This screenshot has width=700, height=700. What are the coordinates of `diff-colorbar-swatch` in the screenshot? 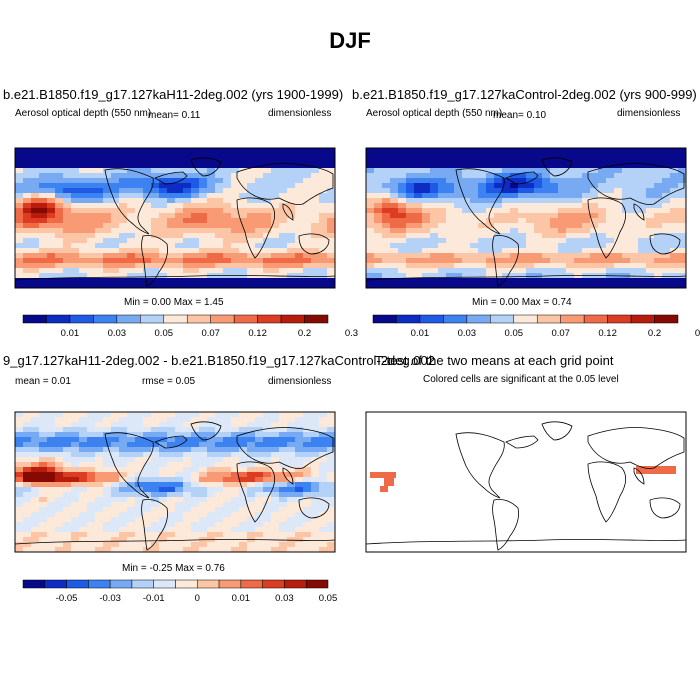 It's located at (77, 584).